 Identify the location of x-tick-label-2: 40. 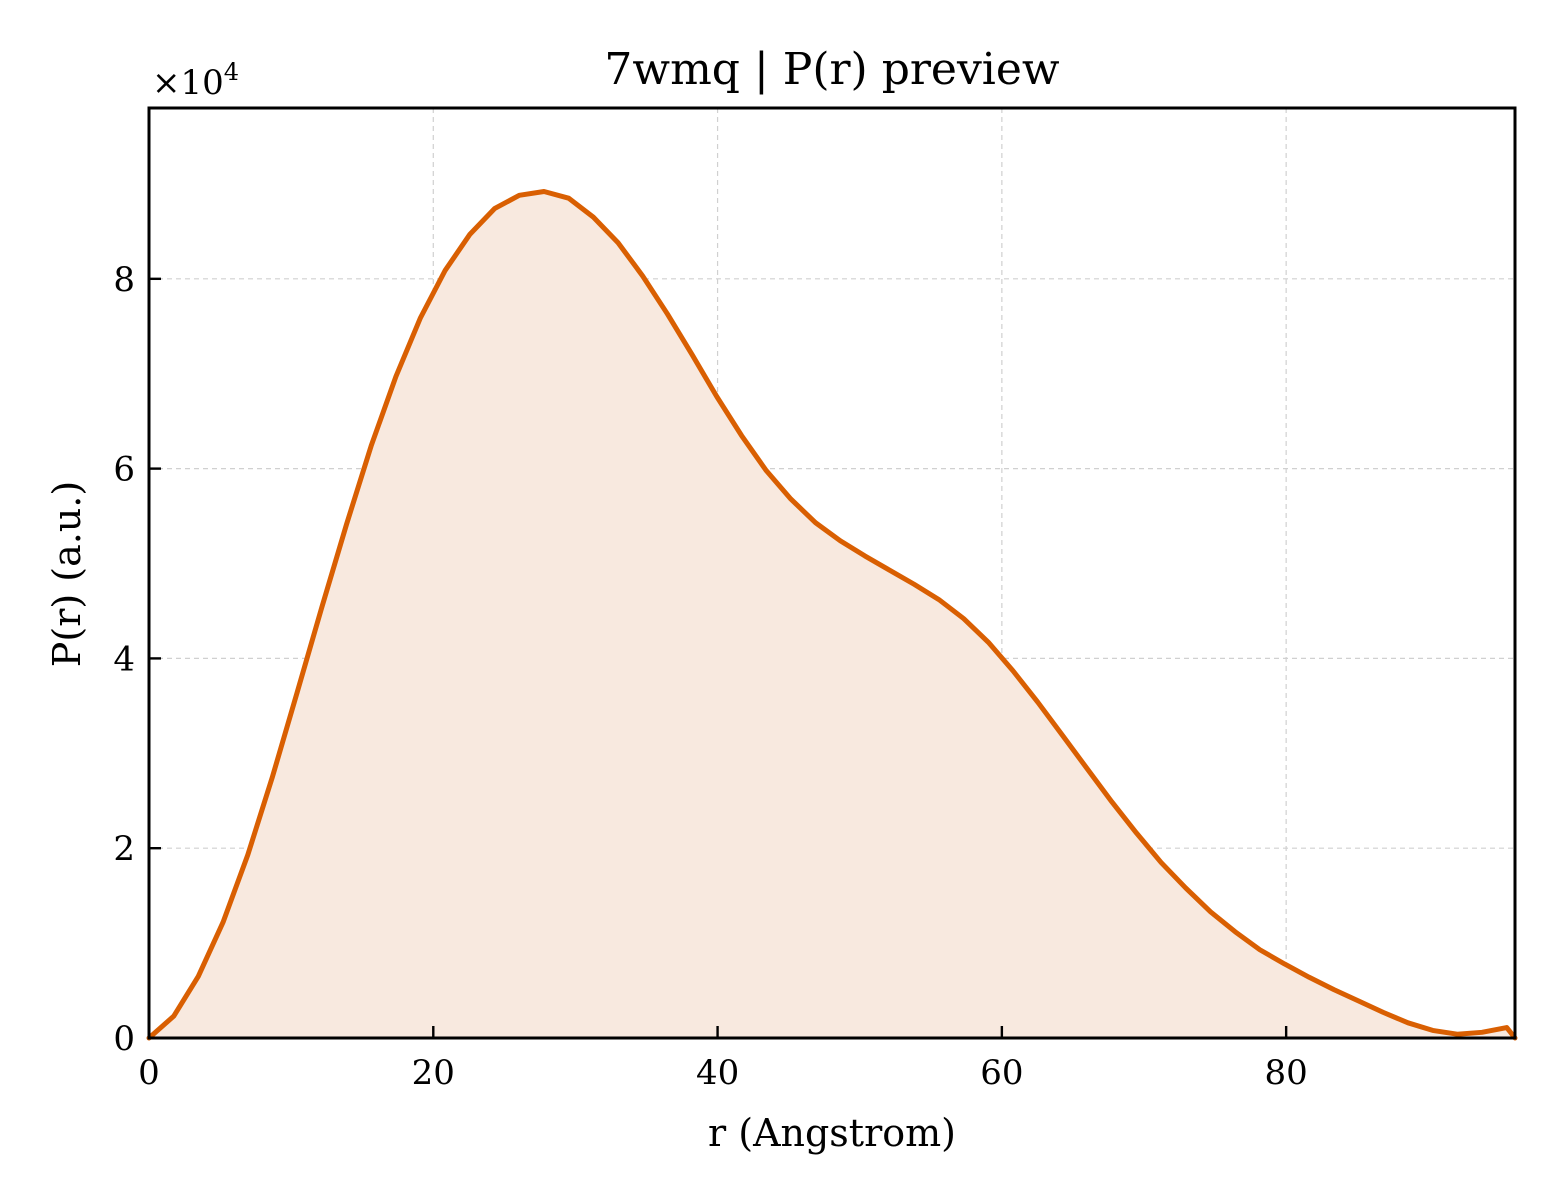
(717, 1073).